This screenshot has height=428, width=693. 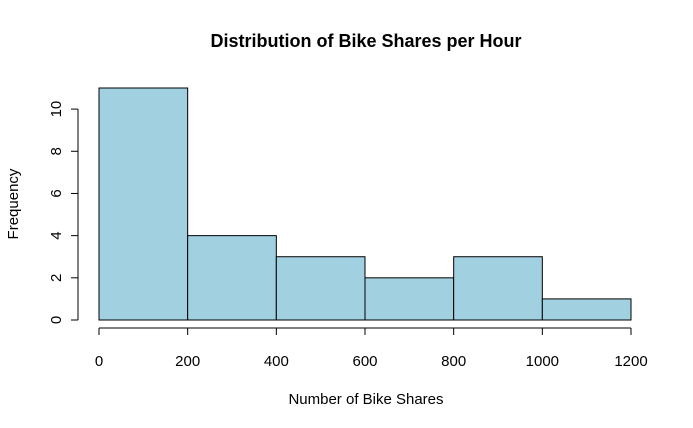 What do you see at coordinates (99, 361) in the screenshot?
I see `x-tick-label: 0` at bounding box center [99, 361].